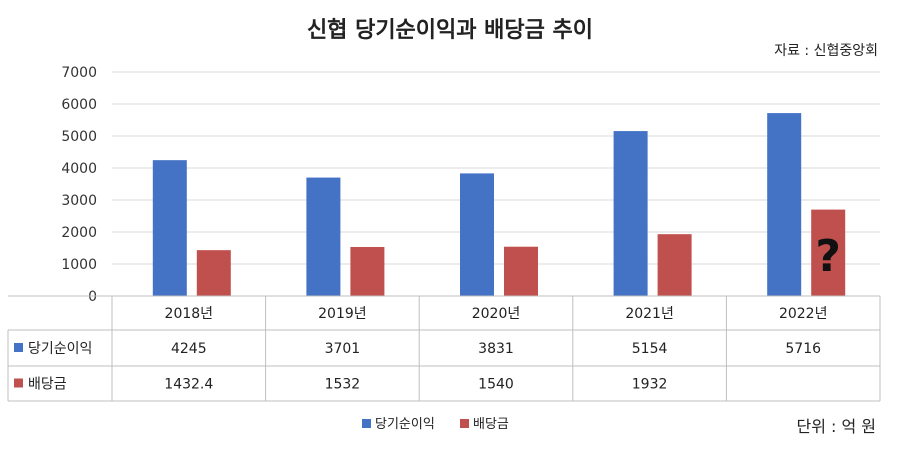 This screenshot has width=900, height=450. Describe the element at coordinates (649, 314) in the screenshot. I see `x-tick-label: 2021년` at that location.